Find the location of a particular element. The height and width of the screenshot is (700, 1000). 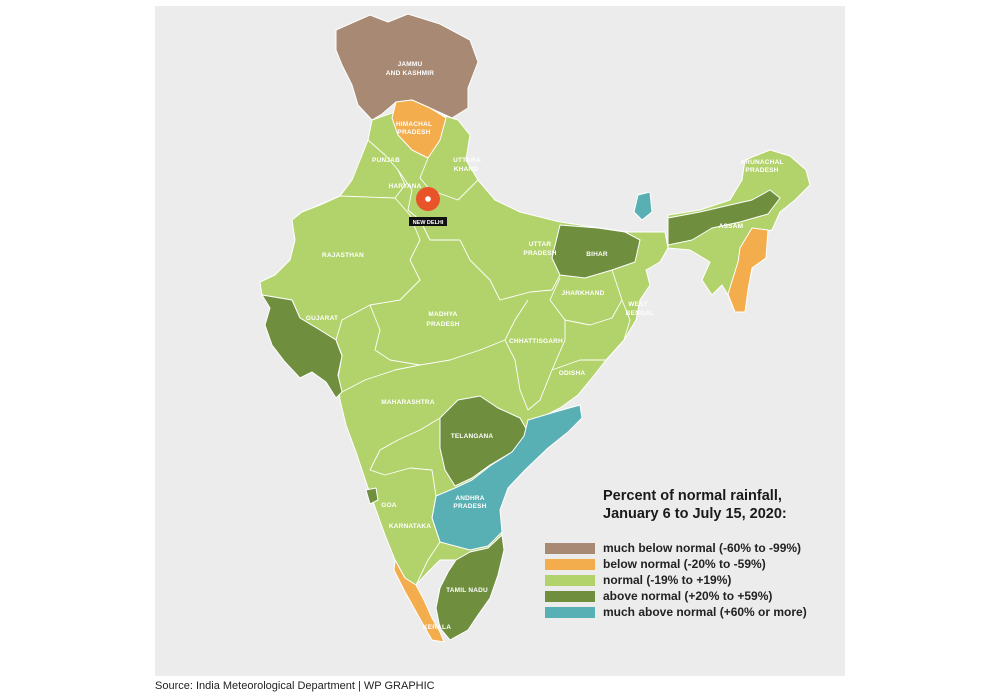

label-uttarakhand: UTTARA- is located at coordinates (468, 160).